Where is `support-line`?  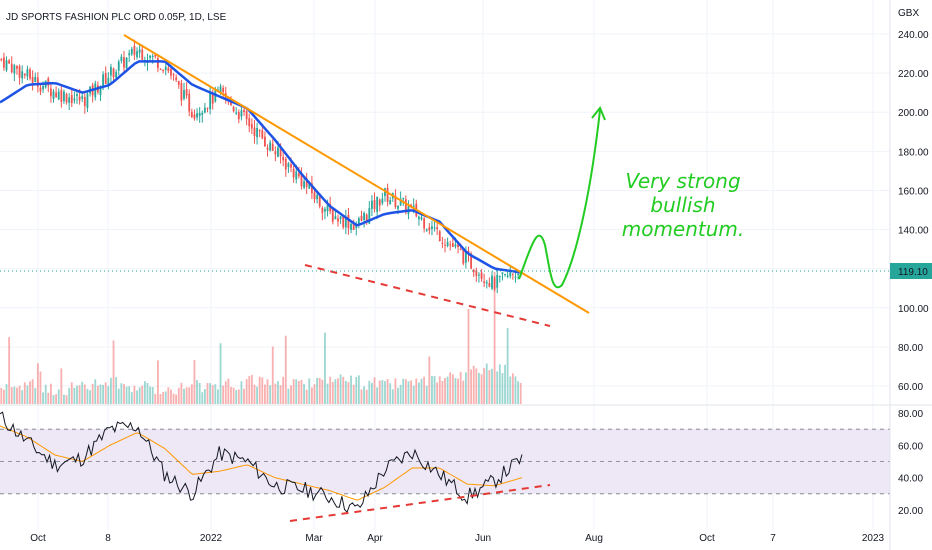 support-line is located at coordinates (427, 295).